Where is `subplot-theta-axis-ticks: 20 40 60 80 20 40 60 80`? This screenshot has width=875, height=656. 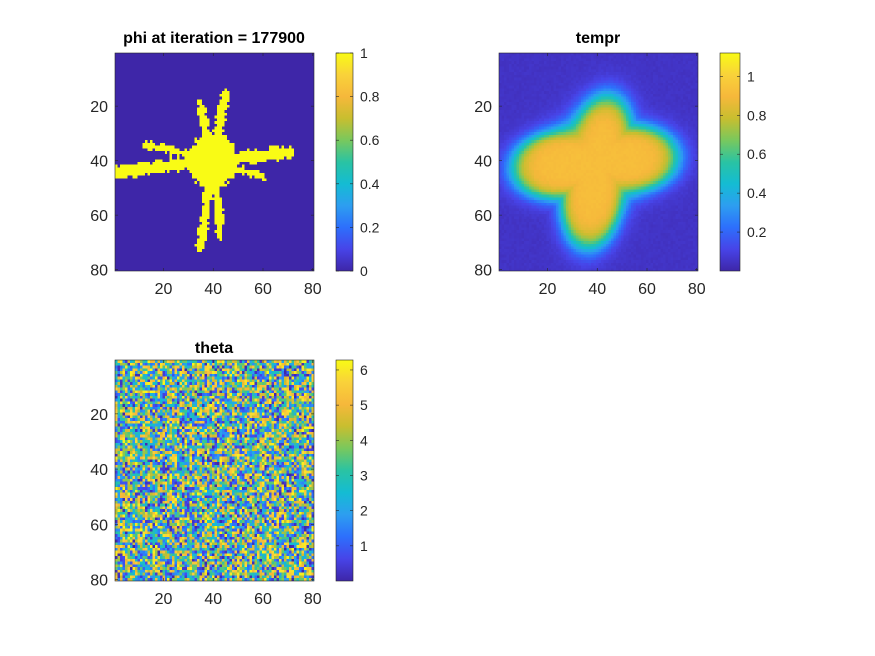 subplot-theta-axis-ticks: 20 40 60 80 20 40 60 80 is located at coordinates (206, 484).